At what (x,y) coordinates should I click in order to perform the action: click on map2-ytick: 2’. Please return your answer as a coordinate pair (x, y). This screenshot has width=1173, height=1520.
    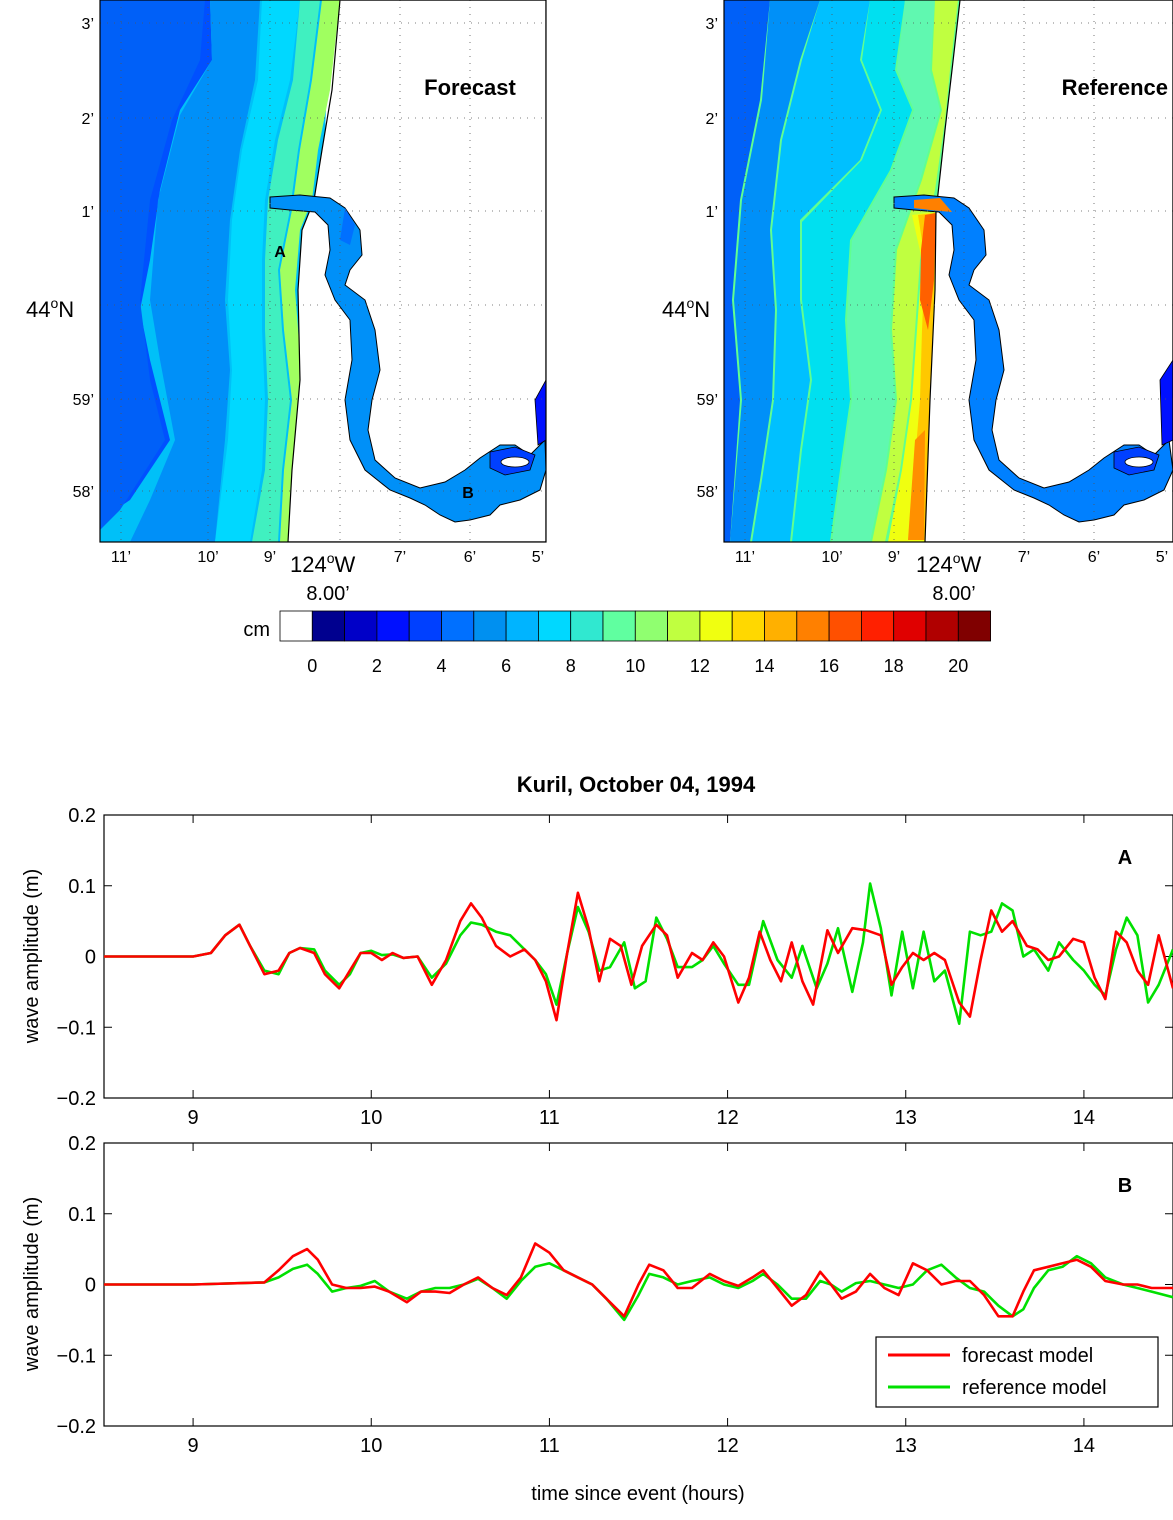
    Looking at the image, I should click on (712, 119).